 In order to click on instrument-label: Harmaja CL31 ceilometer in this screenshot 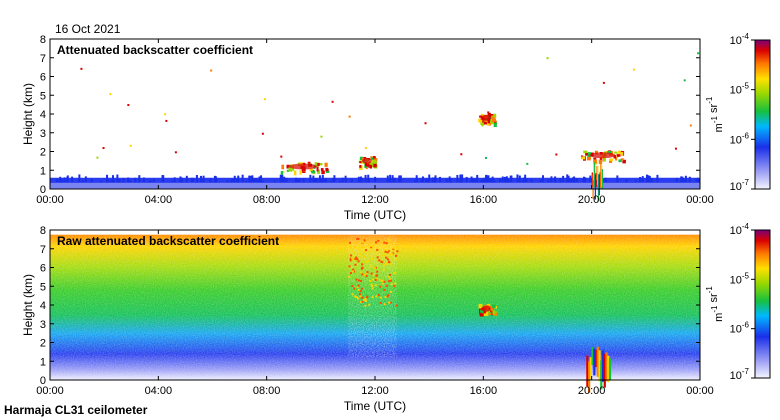, I will do `click(76, 410)`.